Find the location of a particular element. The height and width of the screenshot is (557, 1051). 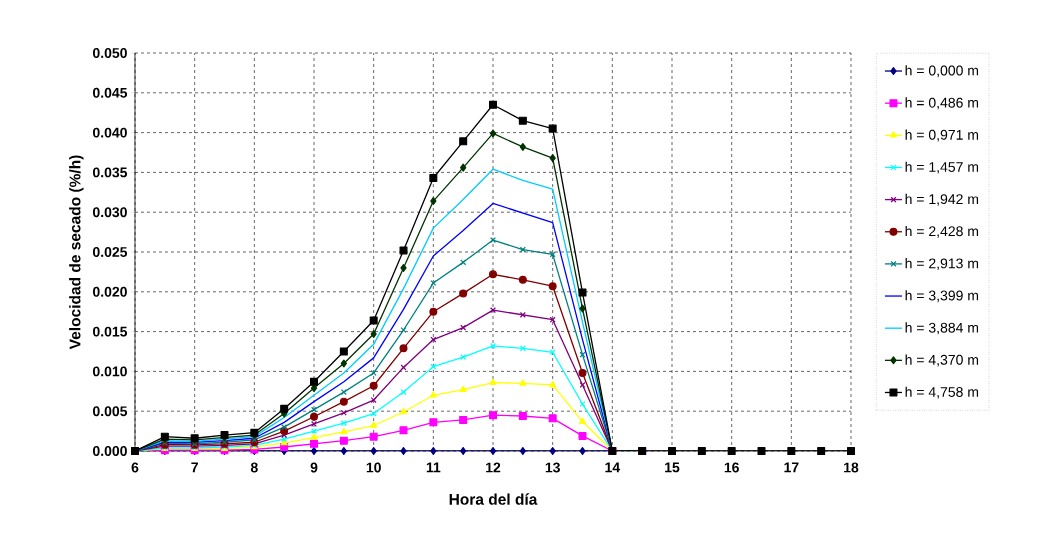

x-axis-title: Hora del día is located at coordinates (493, 499).